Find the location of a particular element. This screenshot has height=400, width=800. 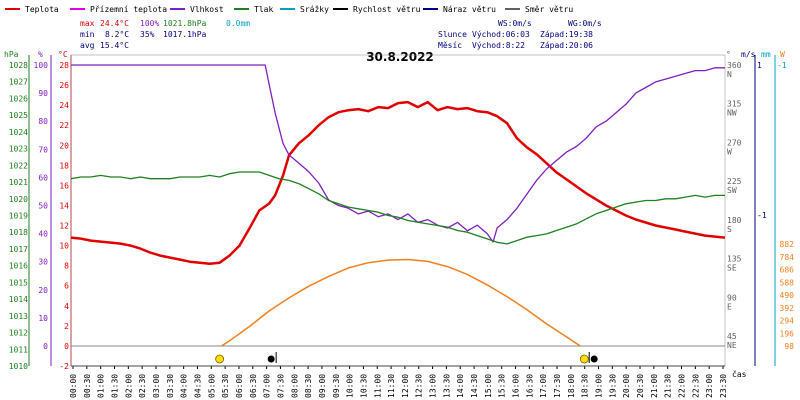

legend-label: Směr větru is located at coordinates (549, 9).